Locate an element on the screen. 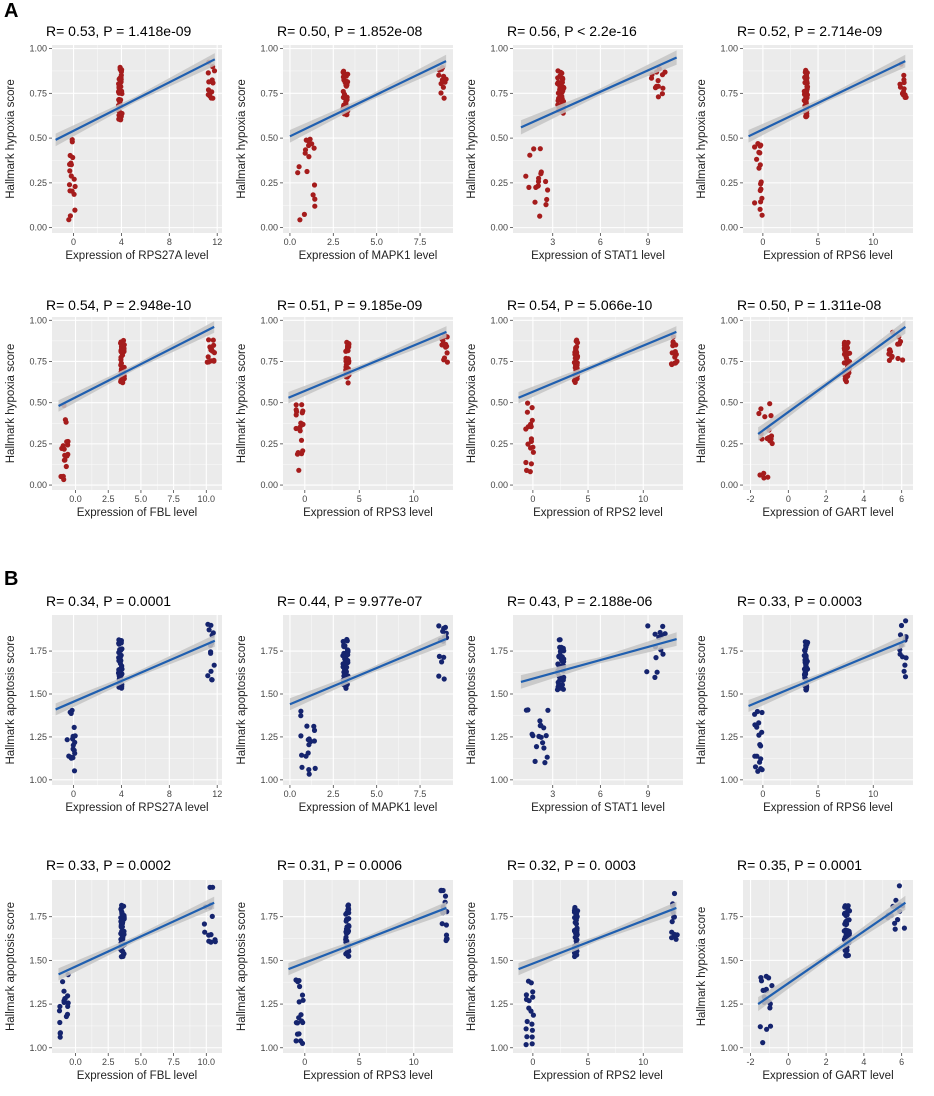 This screenshot has height=1096, width=934. y-tick-label: 0.50 is located at coordinates (38, 403).